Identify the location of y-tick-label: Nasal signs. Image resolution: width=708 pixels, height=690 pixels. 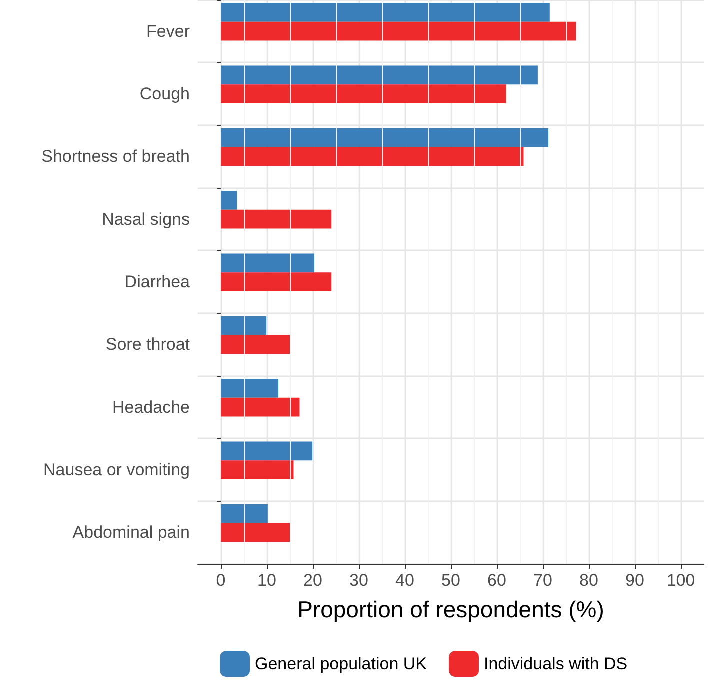
(146, 219).